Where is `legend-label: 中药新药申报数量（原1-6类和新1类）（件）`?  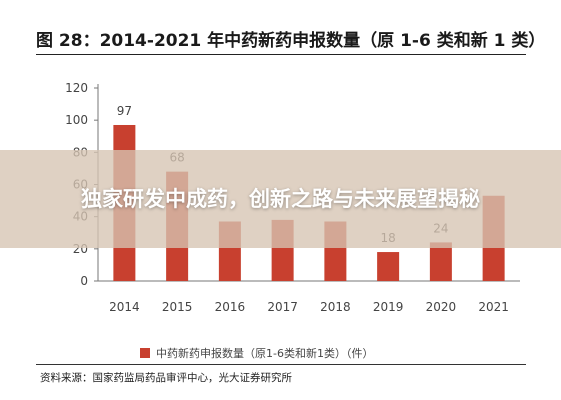 legend-label: 中药新药申报数量（原1-6类和新1类）（件） is located at coordinates (265, 353).